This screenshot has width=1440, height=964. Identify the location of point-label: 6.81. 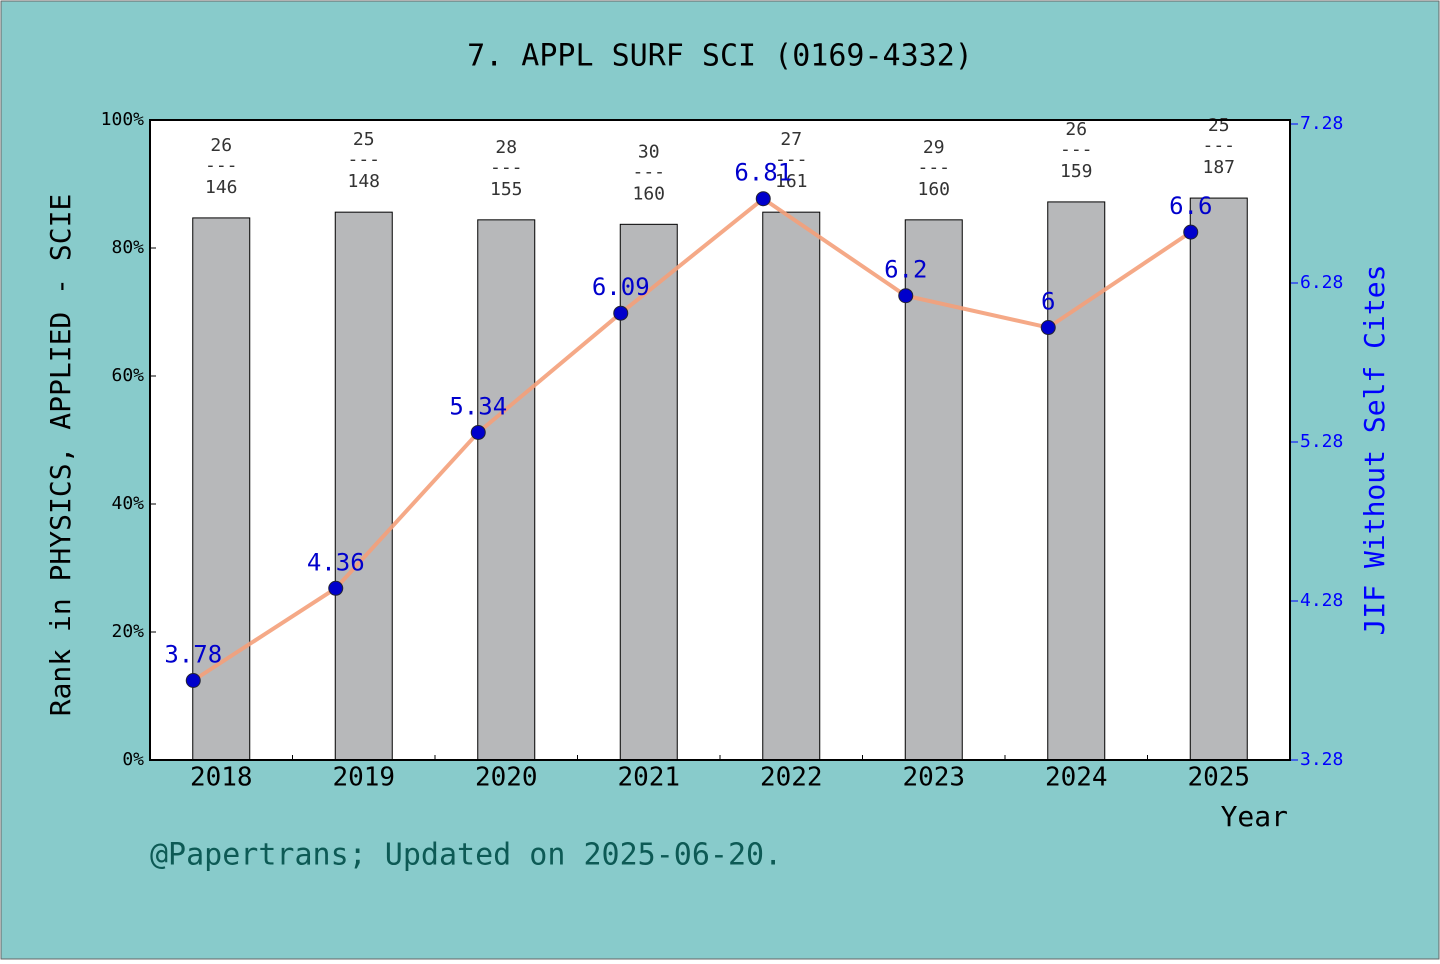
(763, 173).